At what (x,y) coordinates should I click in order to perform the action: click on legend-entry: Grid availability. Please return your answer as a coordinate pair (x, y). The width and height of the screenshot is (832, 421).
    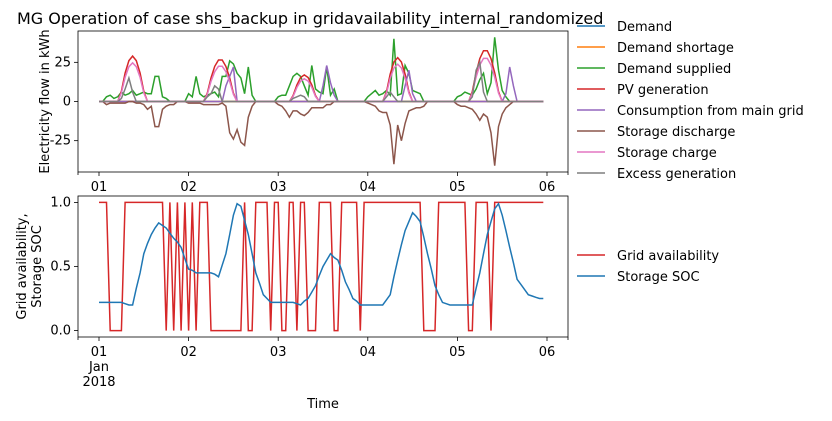
    Looking at the image, I should click on (668, 256).